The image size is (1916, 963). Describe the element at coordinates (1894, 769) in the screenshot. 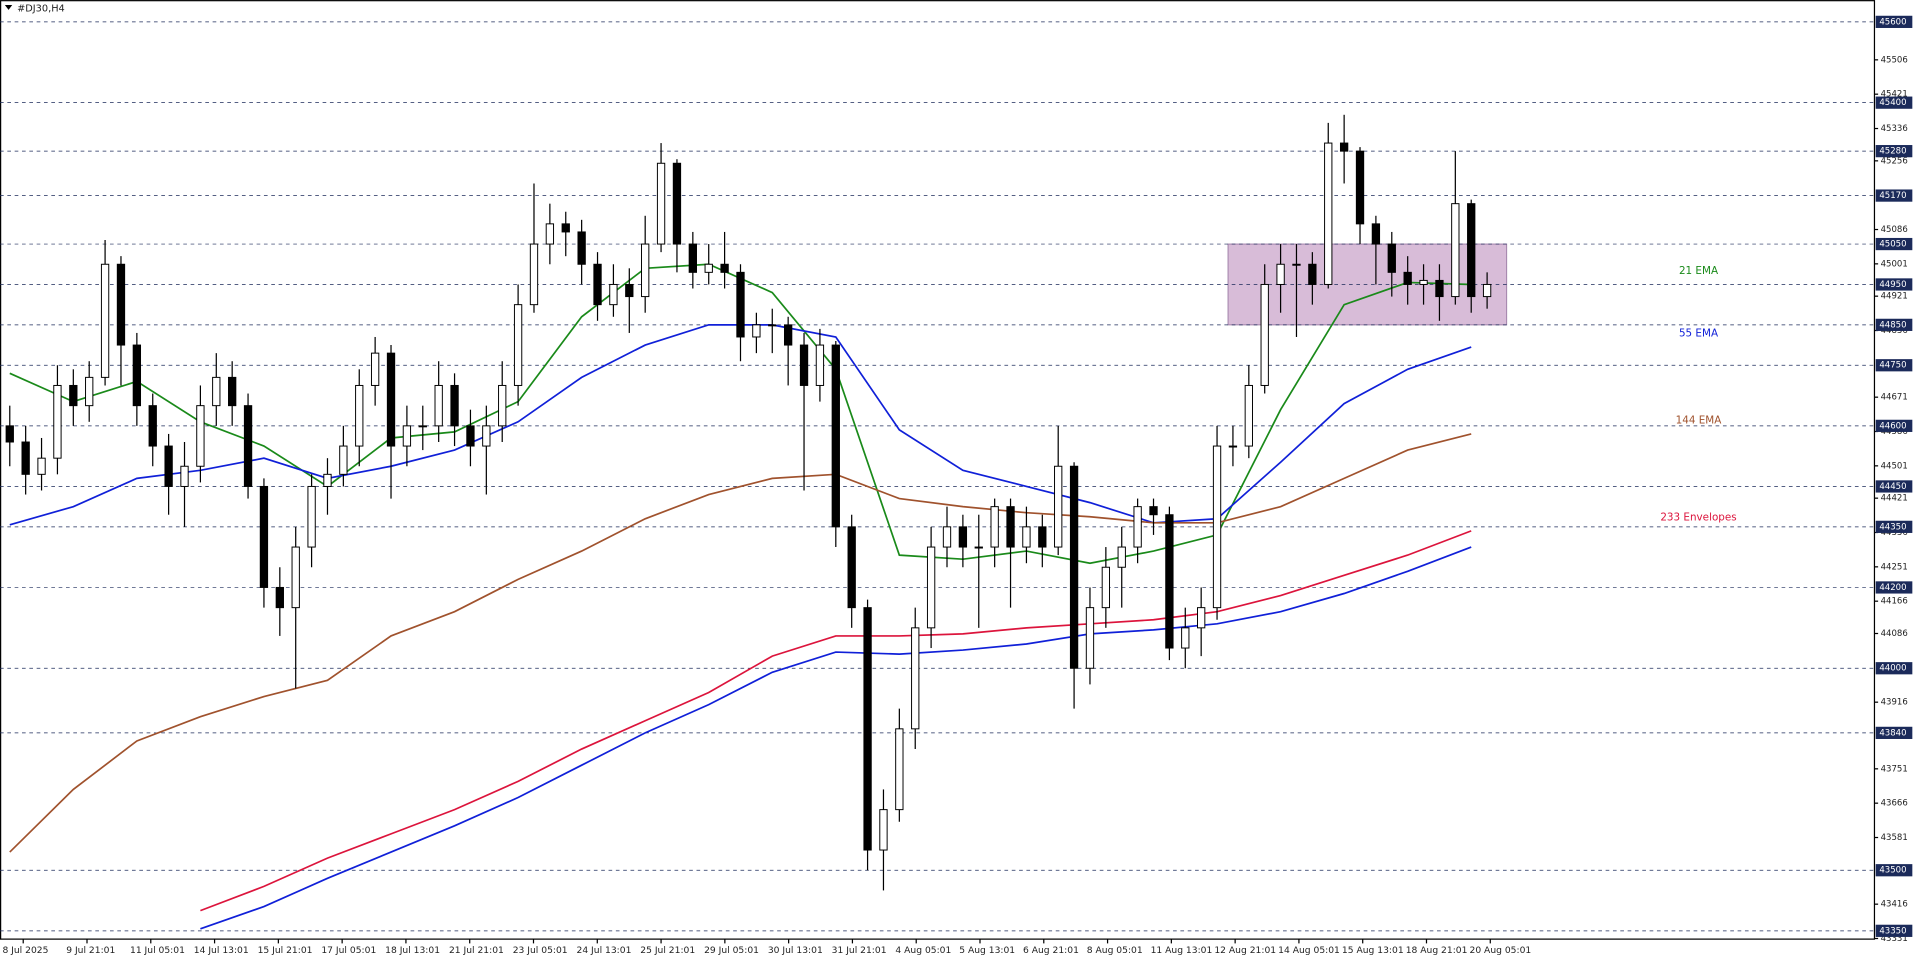

I see `y-tick-label: 43751` at that location.